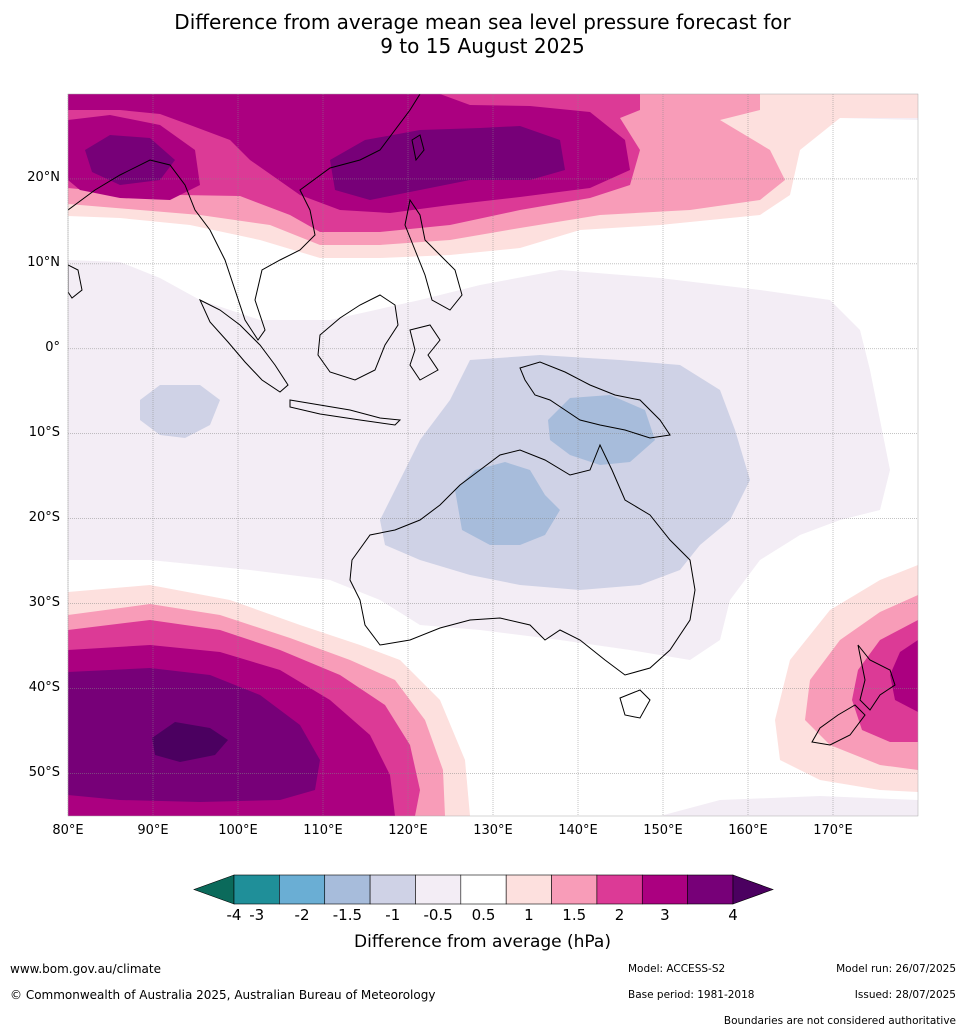 The image size is (965, 1035). Describe the element at coordinates (408, 830) in the screenshot. I see `longitude-label-4: 120°E` at that location.